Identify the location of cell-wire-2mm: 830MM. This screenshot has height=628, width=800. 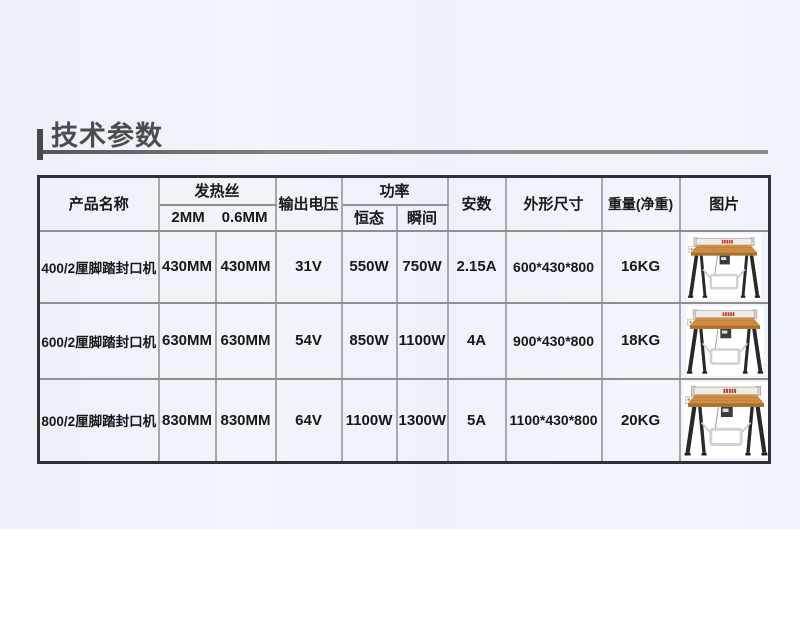
(187, 420).